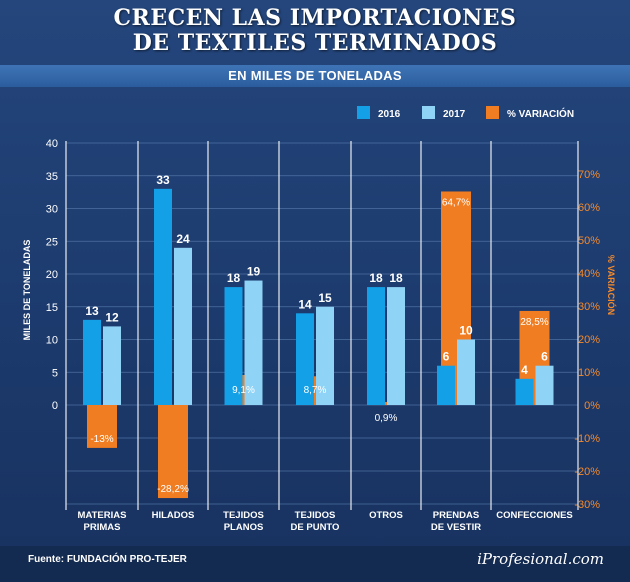 The width and height of the screenshot is (630, 582). I want to click on y-tick-label: 10, so click(52, 341).